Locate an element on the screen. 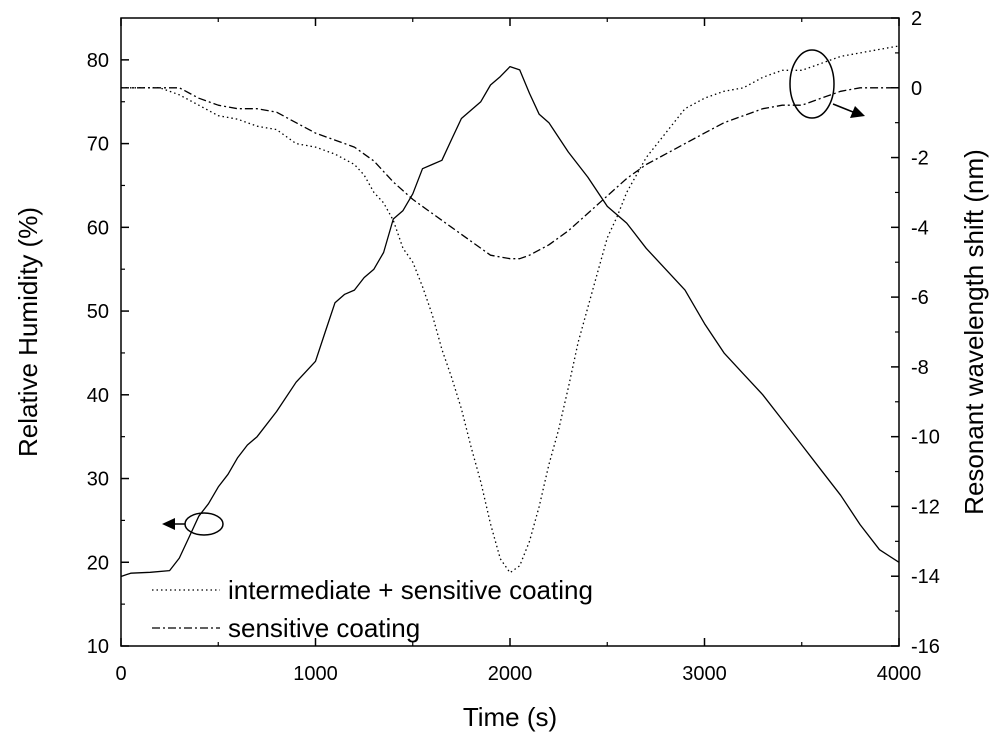 The height and width of the screenshot is (738, 1000). x-tick-label: 1000 is located at coordinates (315, 674).